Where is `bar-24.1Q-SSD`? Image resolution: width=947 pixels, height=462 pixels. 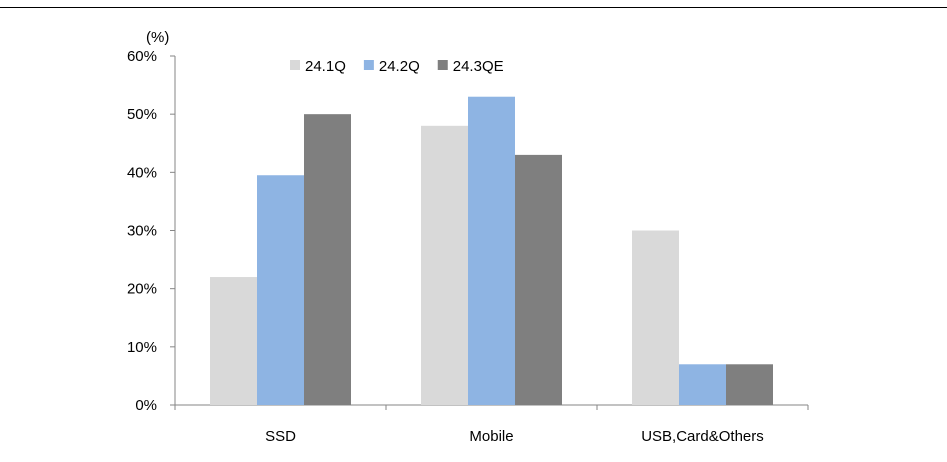
bar-24.1Q-SSD is located at coordinates (233, 341).